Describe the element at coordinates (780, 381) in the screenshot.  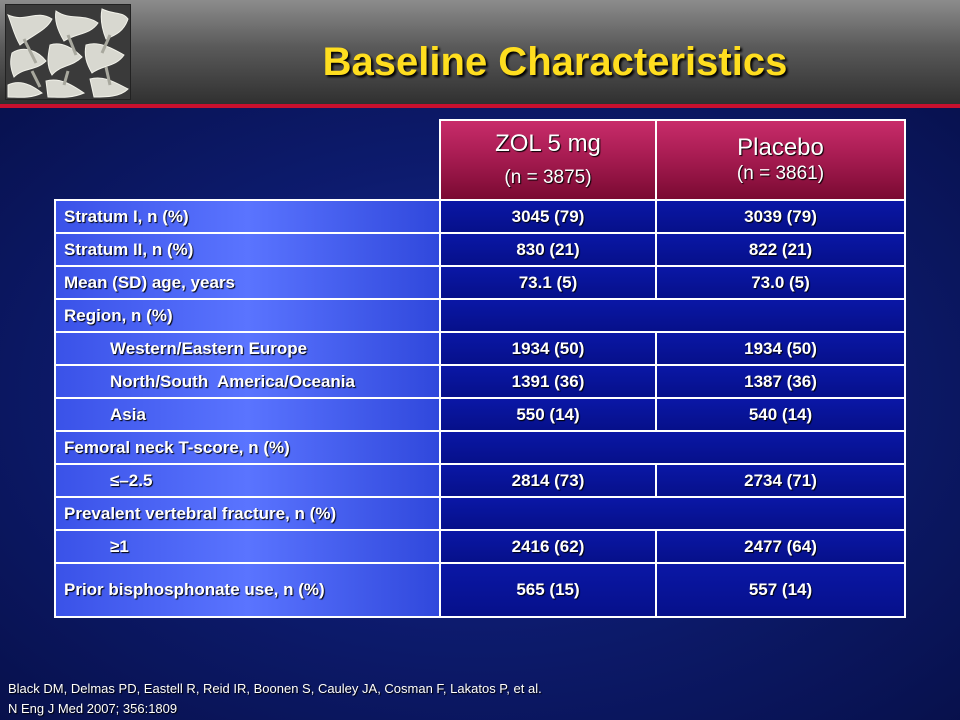
I see `placebo-value: 1387 (36)` at that location.